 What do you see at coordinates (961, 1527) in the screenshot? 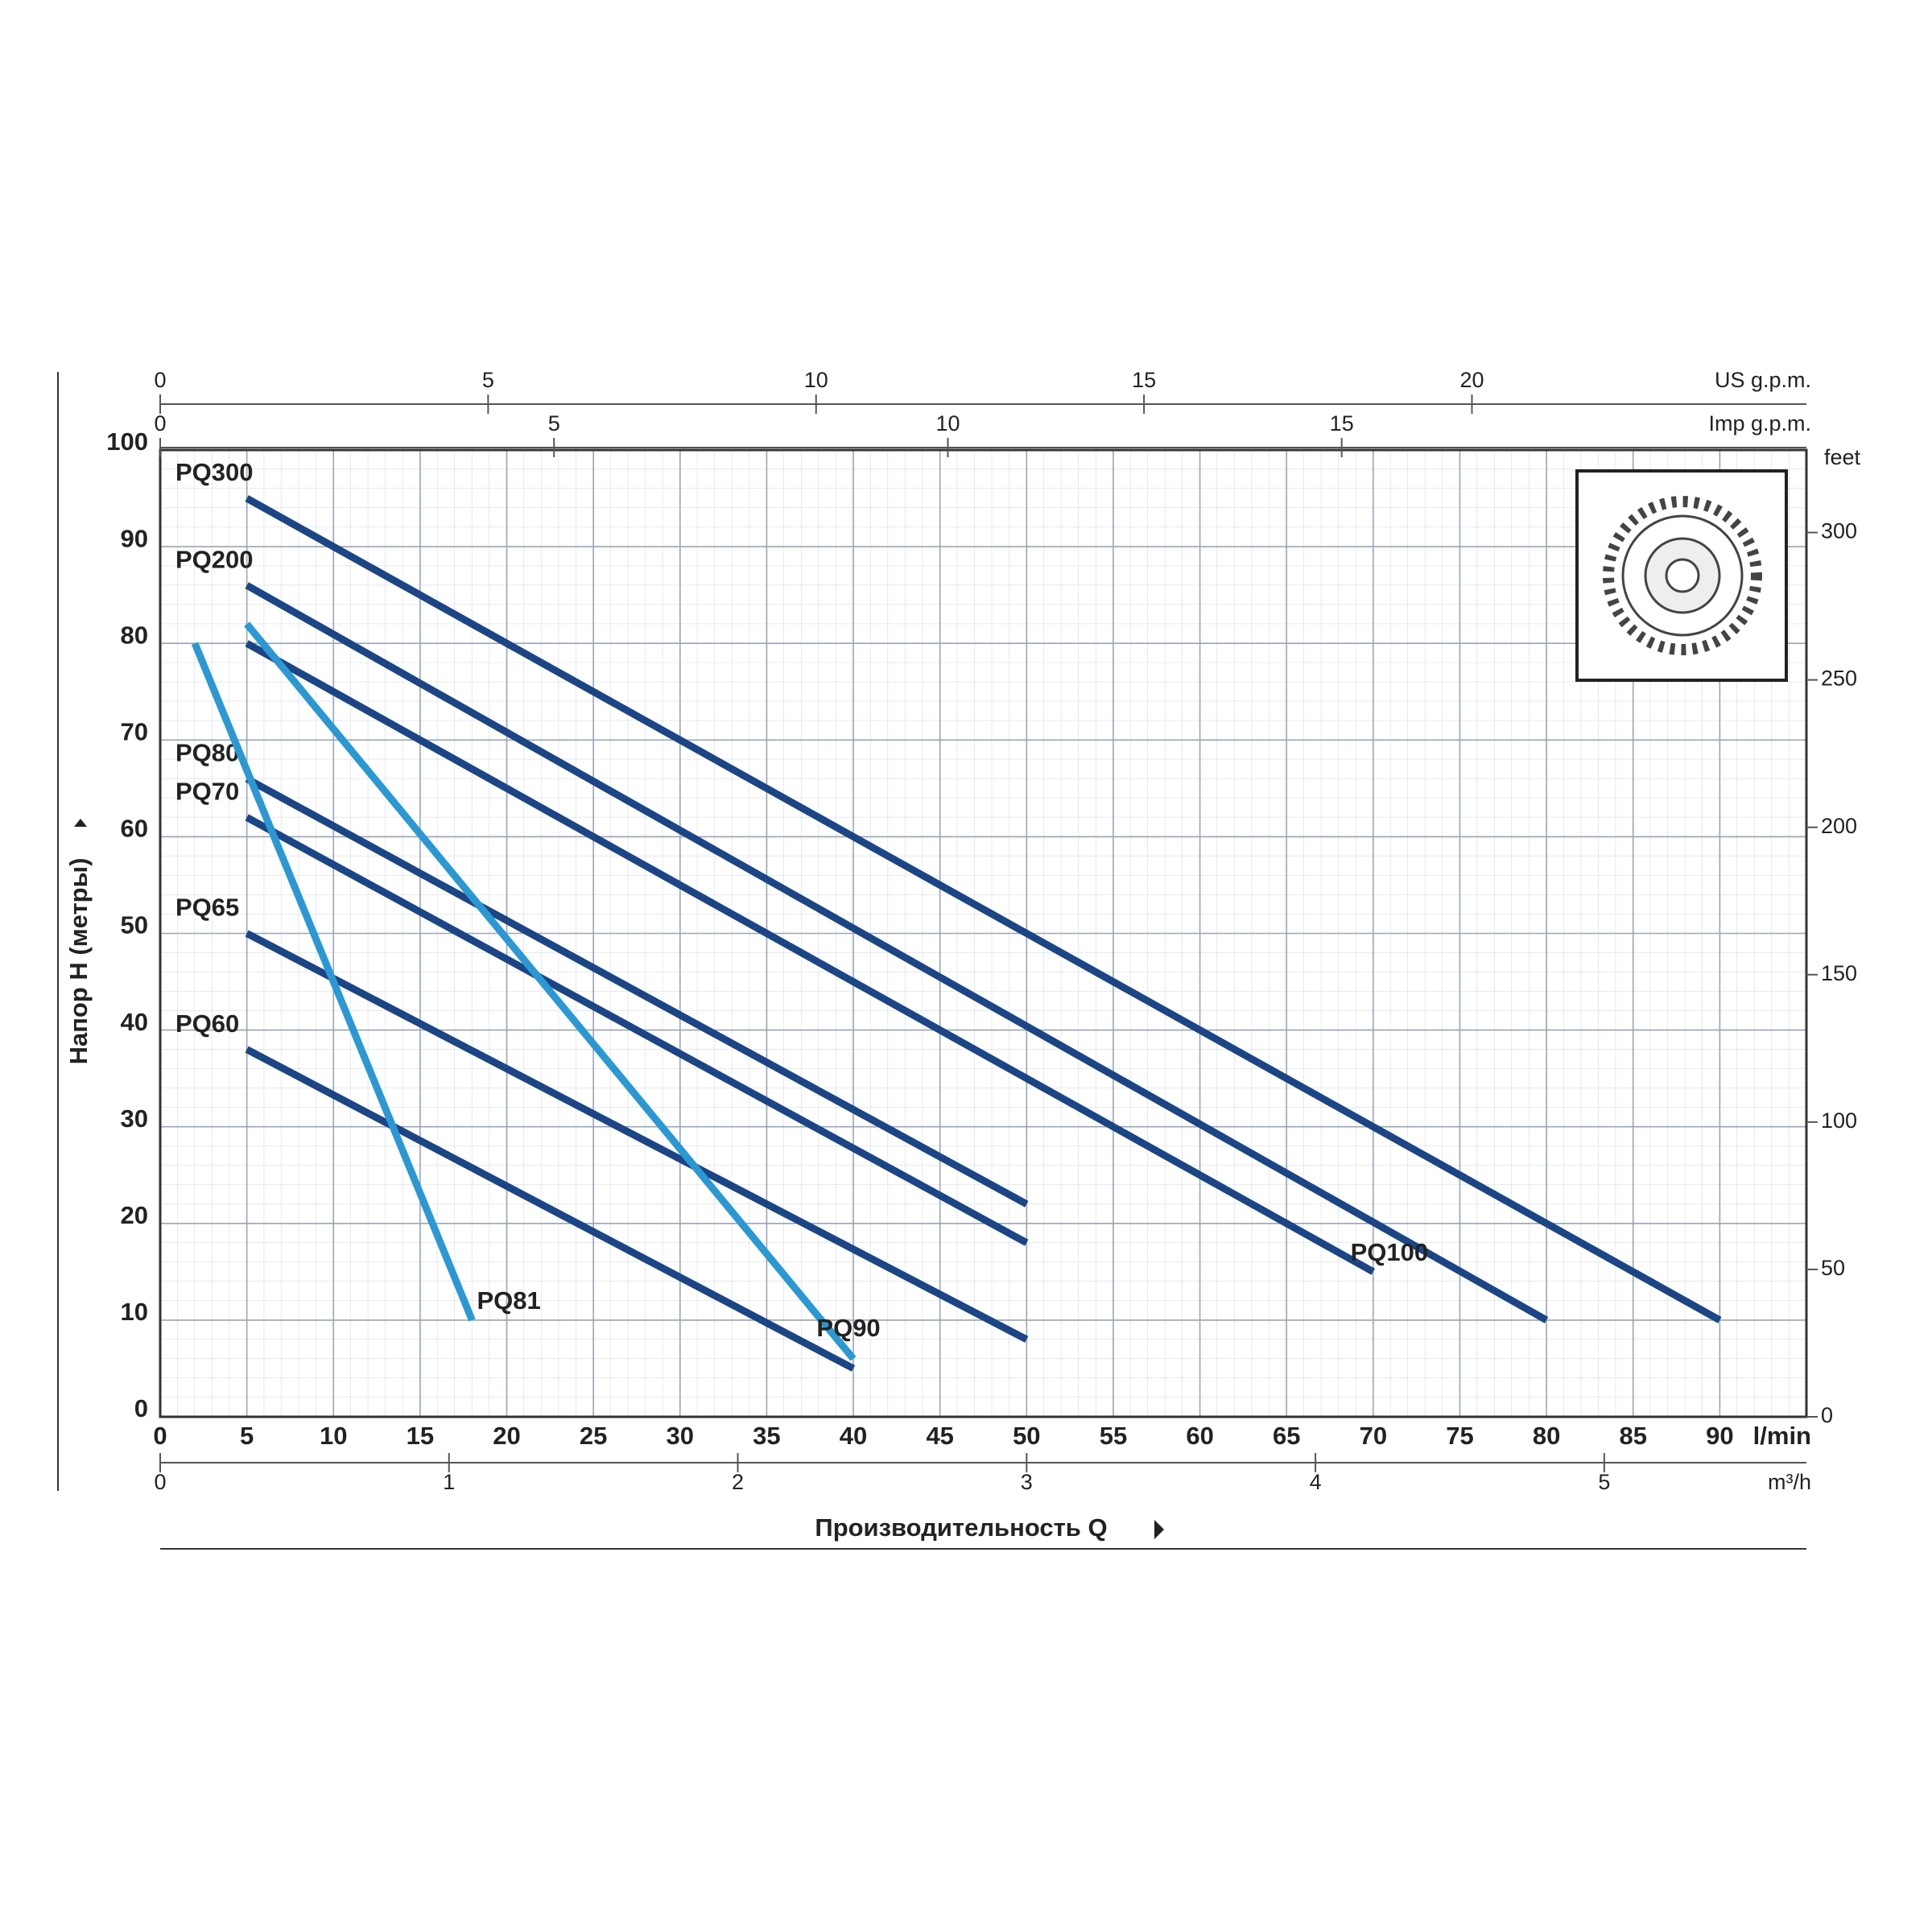
I see `x-axis-title: Производительность Q` at bounding box center [961, 1527].